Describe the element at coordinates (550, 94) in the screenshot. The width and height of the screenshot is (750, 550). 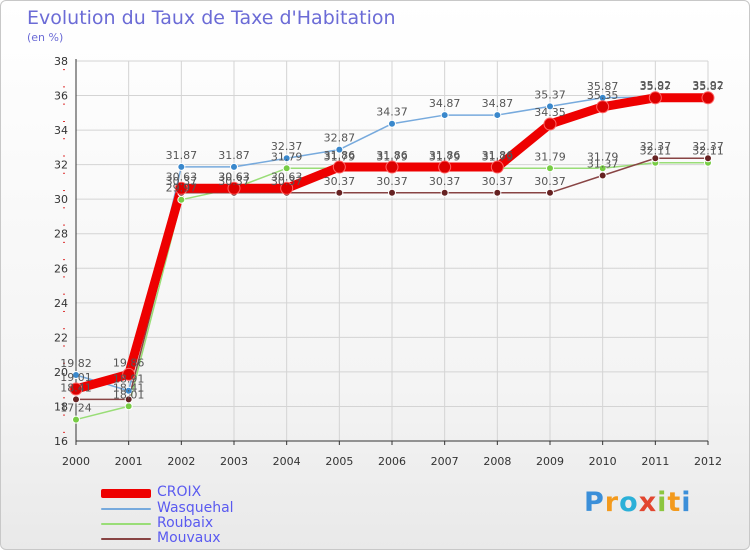
I see `data-label-wasquehal: 35.37` at that location.